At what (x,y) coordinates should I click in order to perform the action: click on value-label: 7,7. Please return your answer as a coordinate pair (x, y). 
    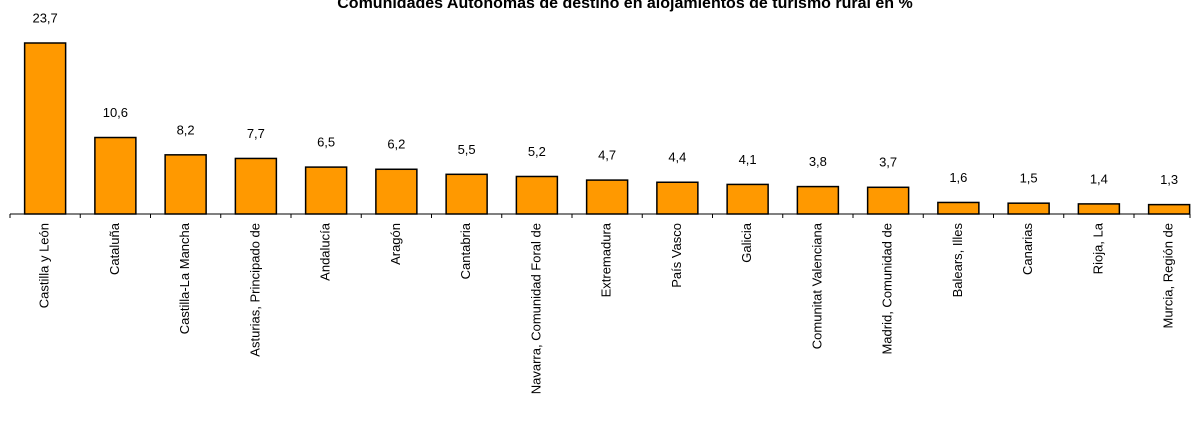
    Looking at the image, I should click on (256, 133).